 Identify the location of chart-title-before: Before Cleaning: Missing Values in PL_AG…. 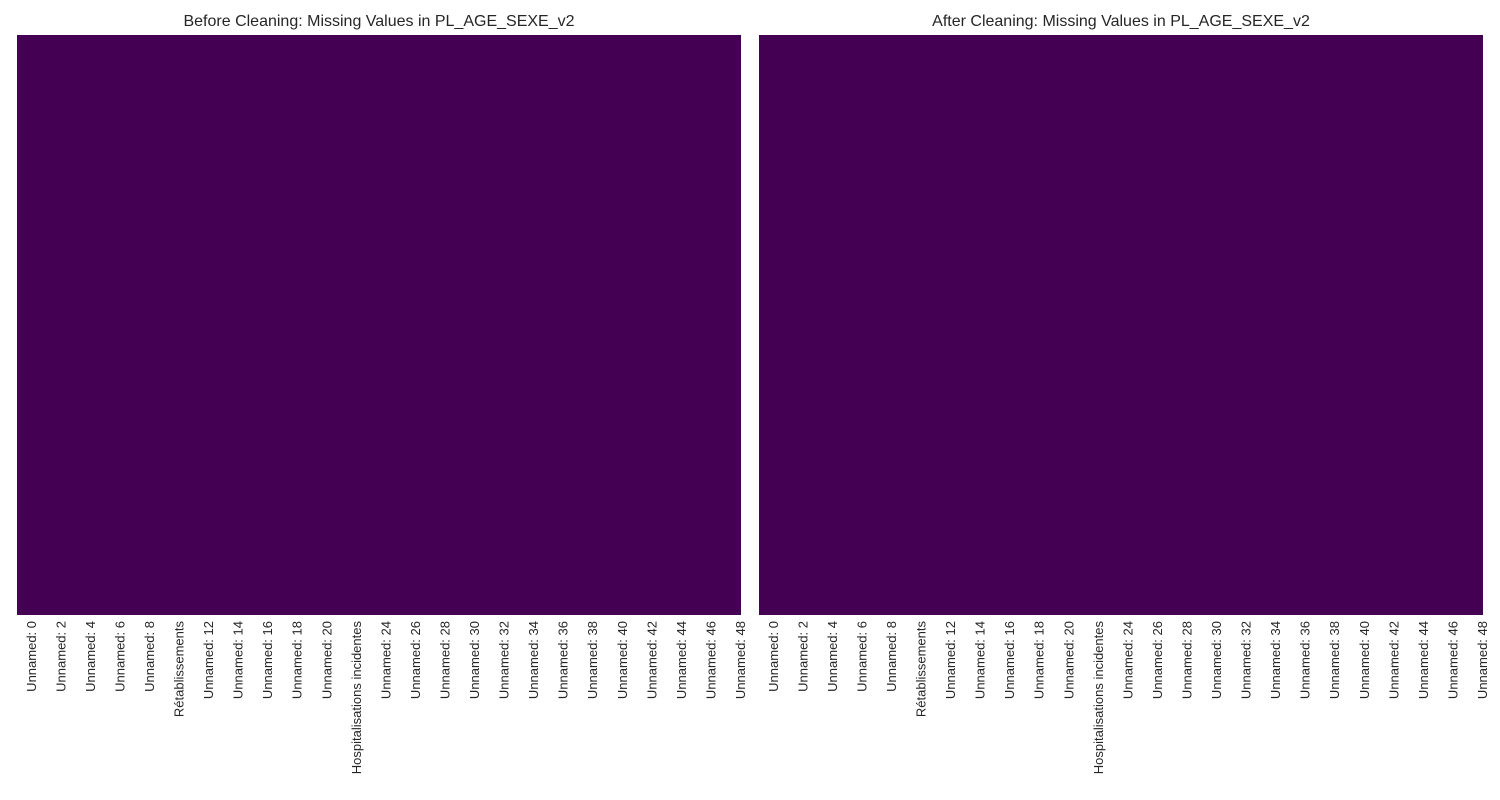
(378, 21).